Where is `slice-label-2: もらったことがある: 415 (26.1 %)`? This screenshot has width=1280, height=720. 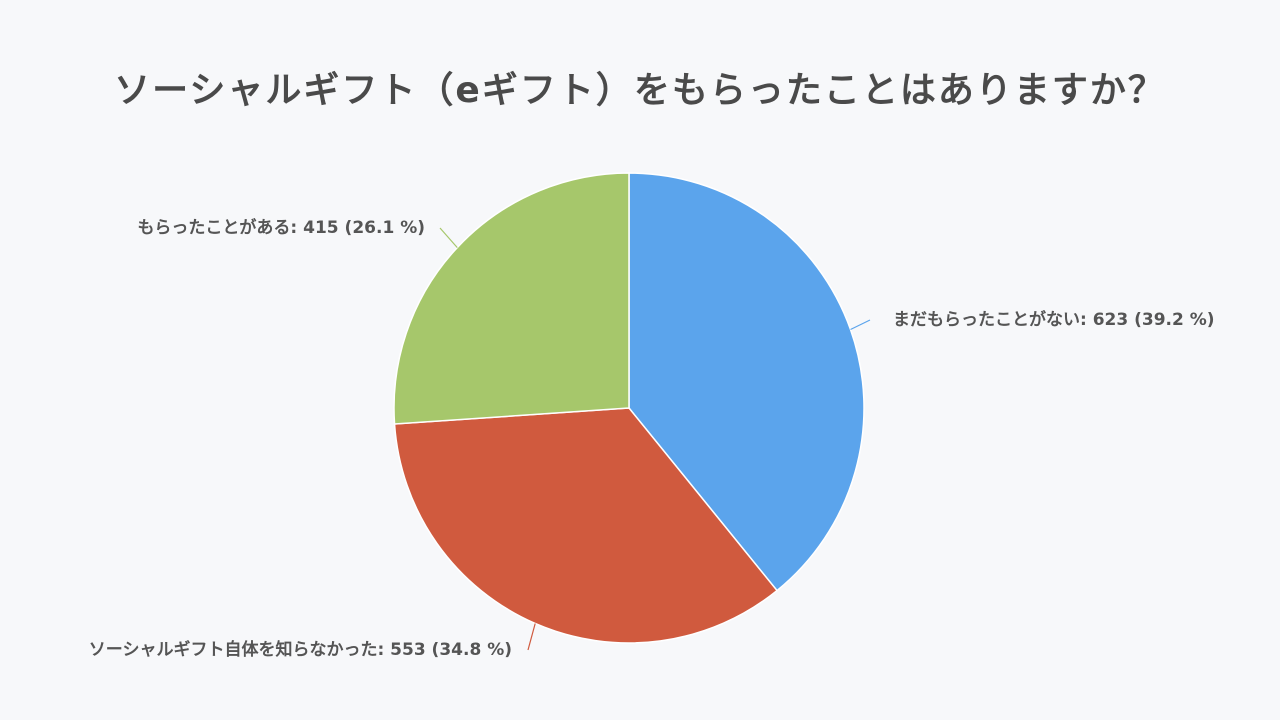 slice-label-2: もらったことがある: 415 (26.1 %) is located at coordinates (281, 227).